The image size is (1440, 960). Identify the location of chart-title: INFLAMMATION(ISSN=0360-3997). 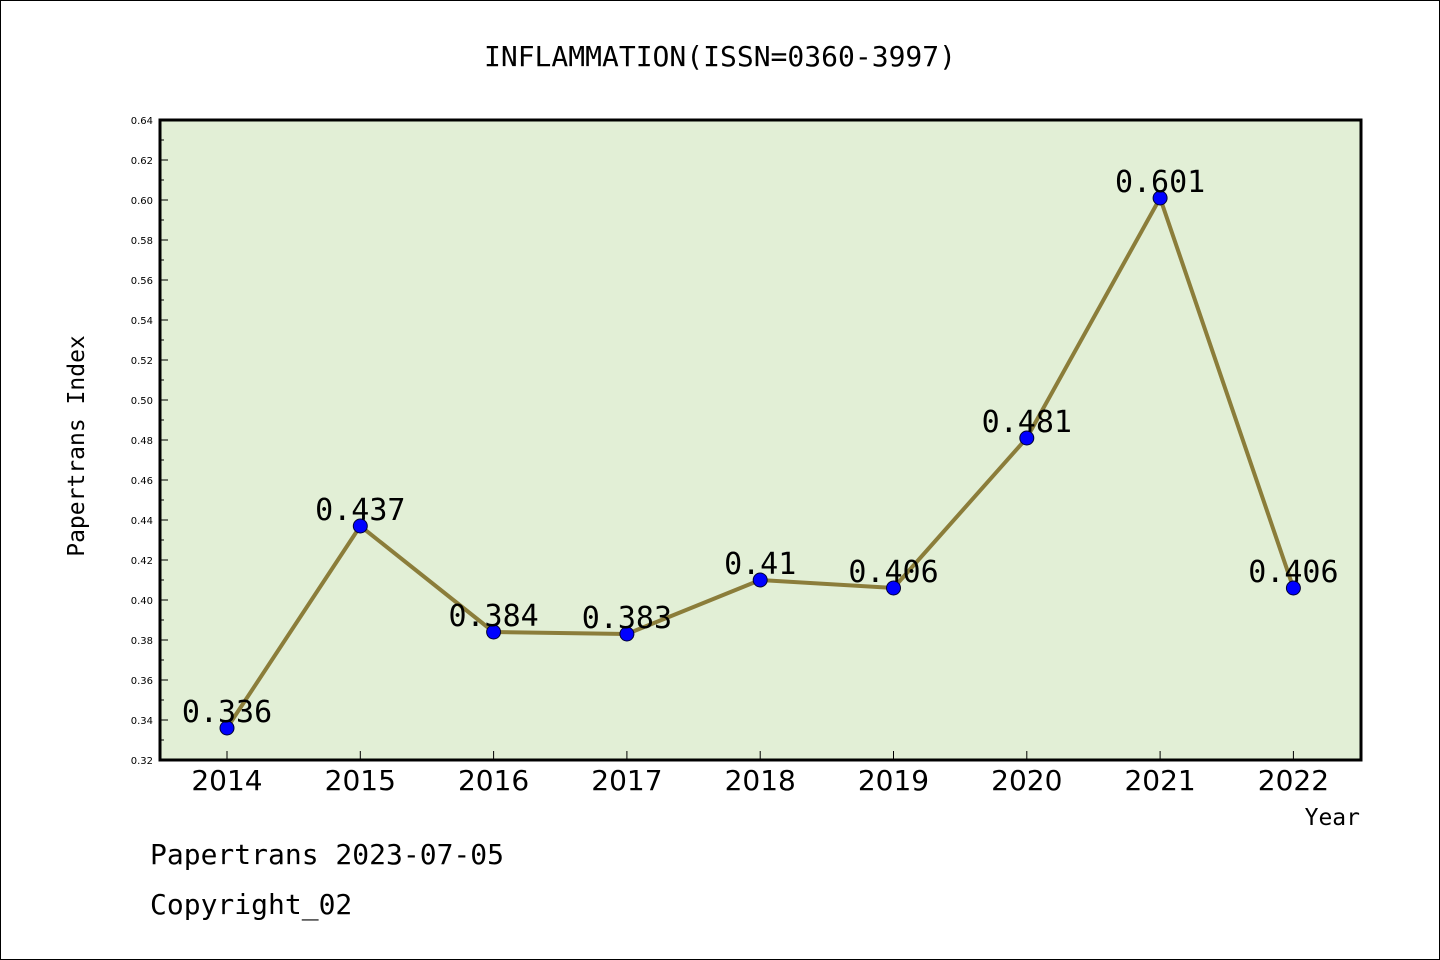
(720, 56).